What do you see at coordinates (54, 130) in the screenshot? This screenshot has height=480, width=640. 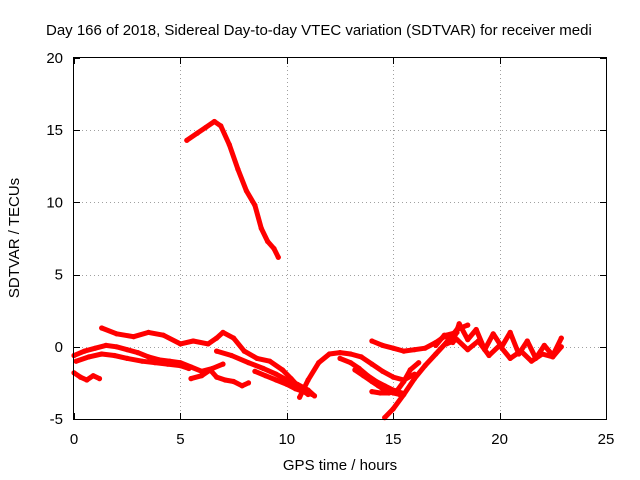 I see `y-tick-label: 15` at bounding box center [54, 130].